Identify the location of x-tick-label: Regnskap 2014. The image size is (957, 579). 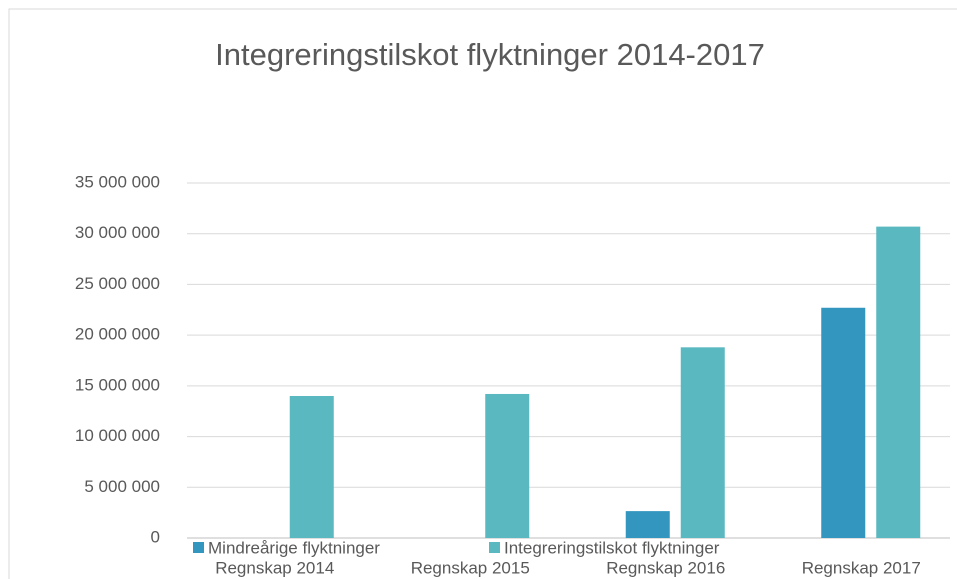
(274, 567).